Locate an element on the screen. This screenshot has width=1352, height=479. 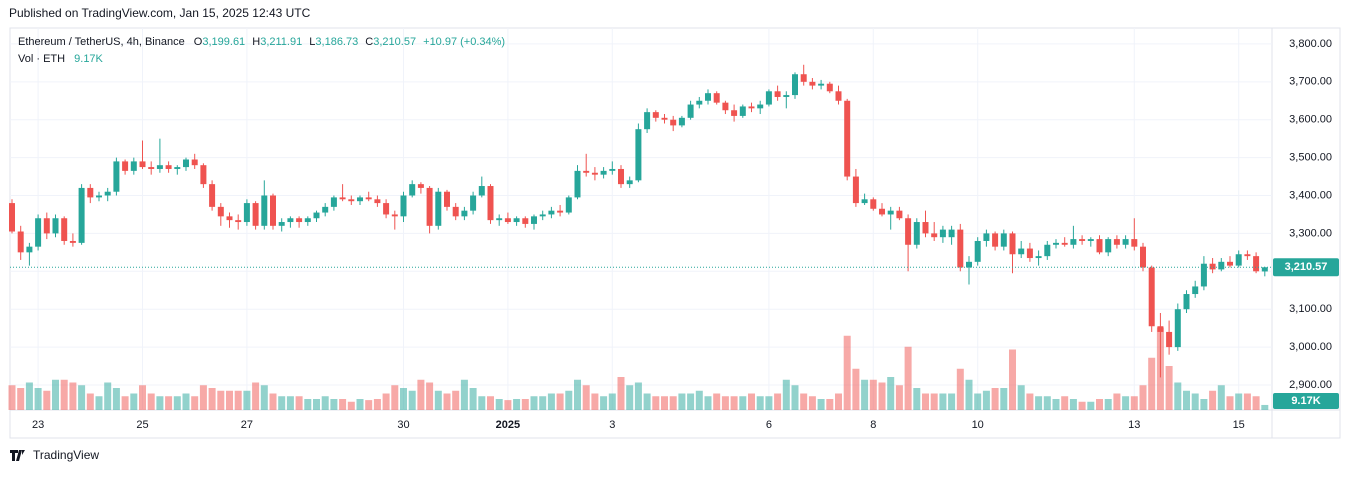
y-tick-label: 3,000.00 is located at coordinates (1310, 347).